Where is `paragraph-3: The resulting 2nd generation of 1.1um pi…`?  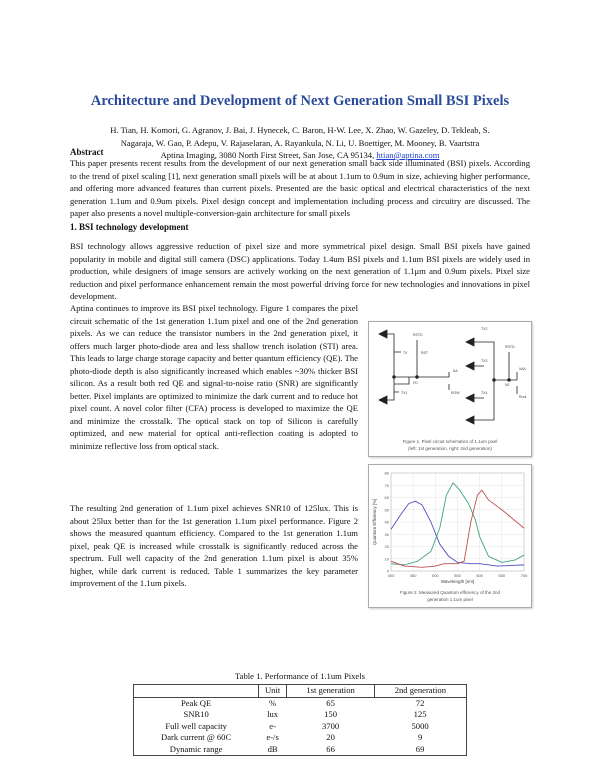 paragraph-3: The resulting 2nd generation of 1.1um pi… is located at coordinates (214, 545).